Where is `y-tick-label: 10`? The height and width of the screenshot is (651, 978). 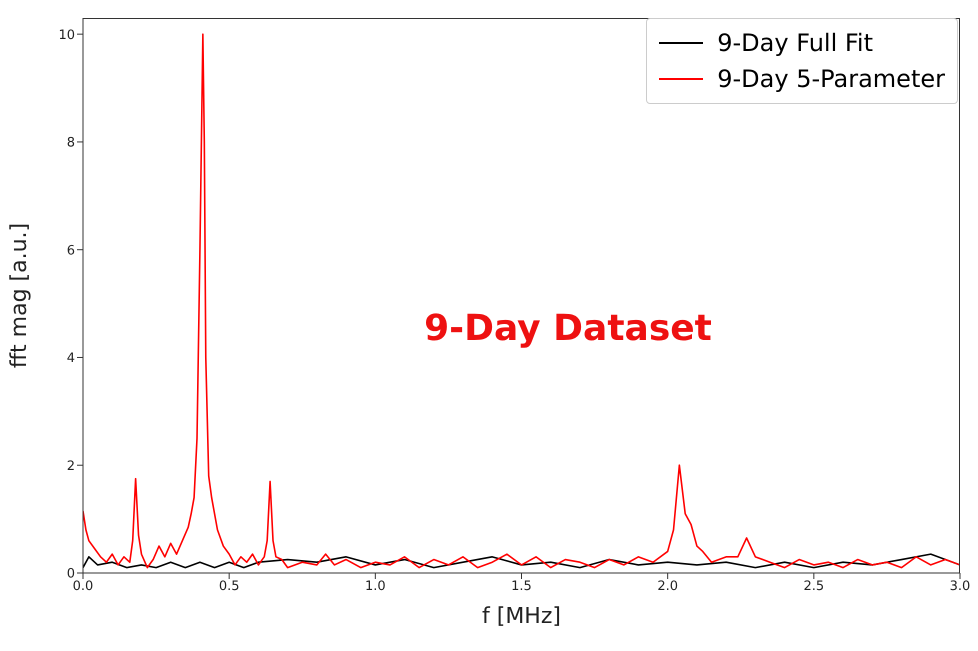 y-tick-label: 10 is located at coordinates (66, 35).